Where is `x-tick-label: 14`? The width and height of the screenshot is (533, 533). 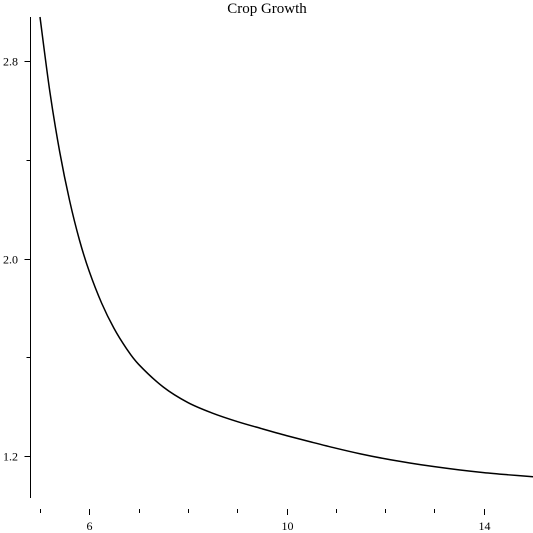 x-tick-label: 14 is located at coordinates (485, 526).